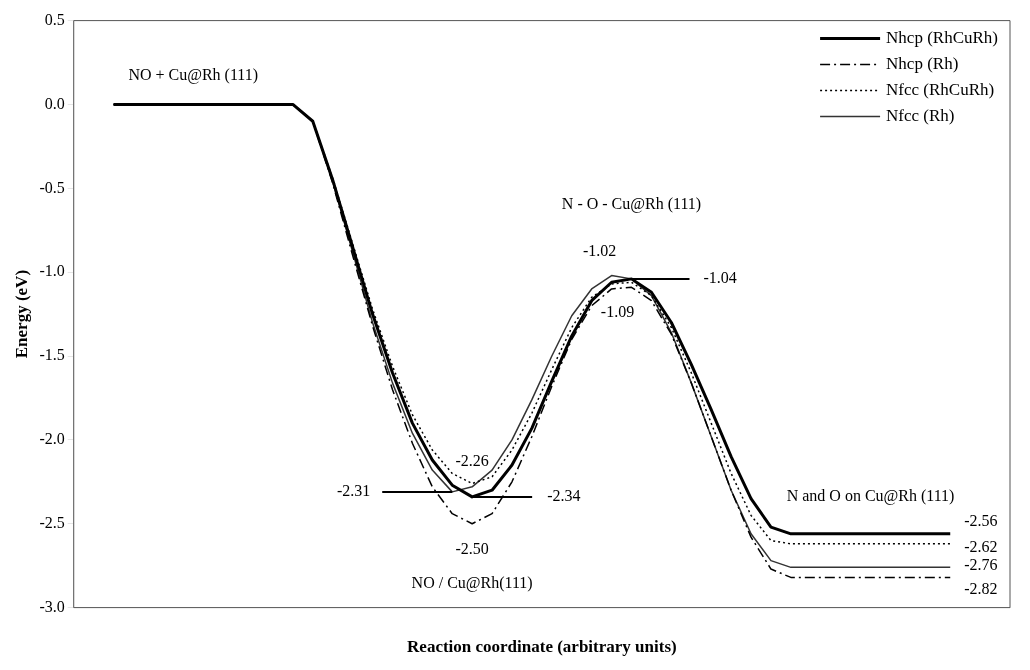 This screenshot has width=1030, height=670. I want to click on annotation: N and O on Cu@Rh (111), so click(870, 496).